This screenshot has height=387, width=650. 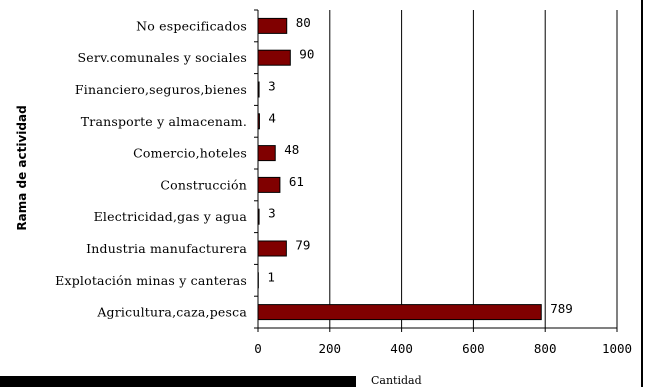 What do you see at coordinates (161, 89) in the screenshot?
I see `category-label: Financiero,seguros,bienes` at bounding box center [161, 89].